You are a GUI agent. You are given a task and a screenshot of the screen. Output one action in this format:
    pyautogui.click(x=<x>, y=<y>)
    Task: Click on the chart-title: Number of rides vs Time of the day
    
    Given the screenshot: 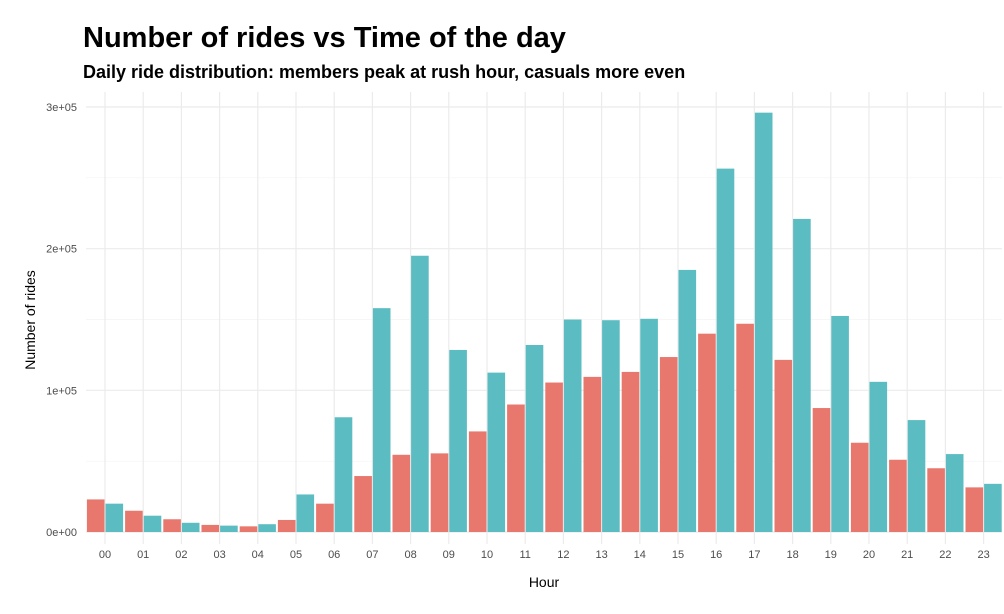 What is the action you would take?
    pyautogui.click(x=324, y=38)
    